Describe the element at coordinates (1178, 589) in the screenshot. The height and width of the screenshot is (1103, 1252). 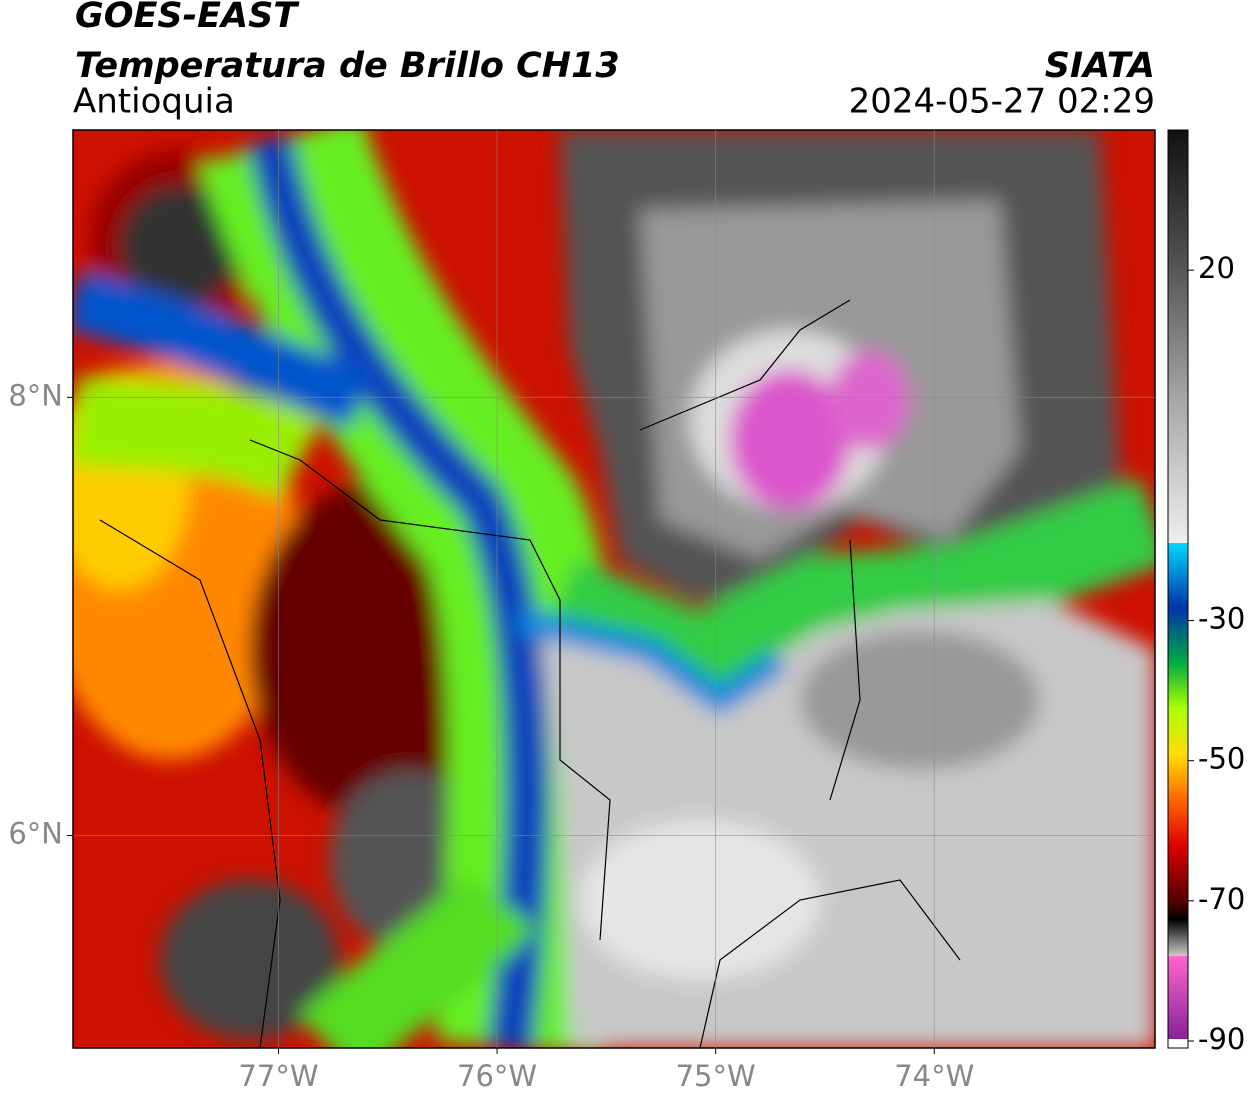
I see `colorbar` at that location.